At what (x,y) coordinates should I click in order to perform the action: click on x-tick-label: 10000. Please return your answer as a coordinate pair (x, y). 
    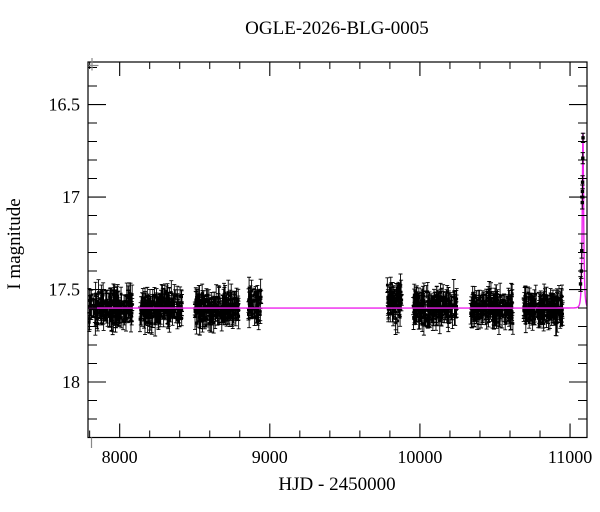
    Looking at the image, I should click on (419, 457).